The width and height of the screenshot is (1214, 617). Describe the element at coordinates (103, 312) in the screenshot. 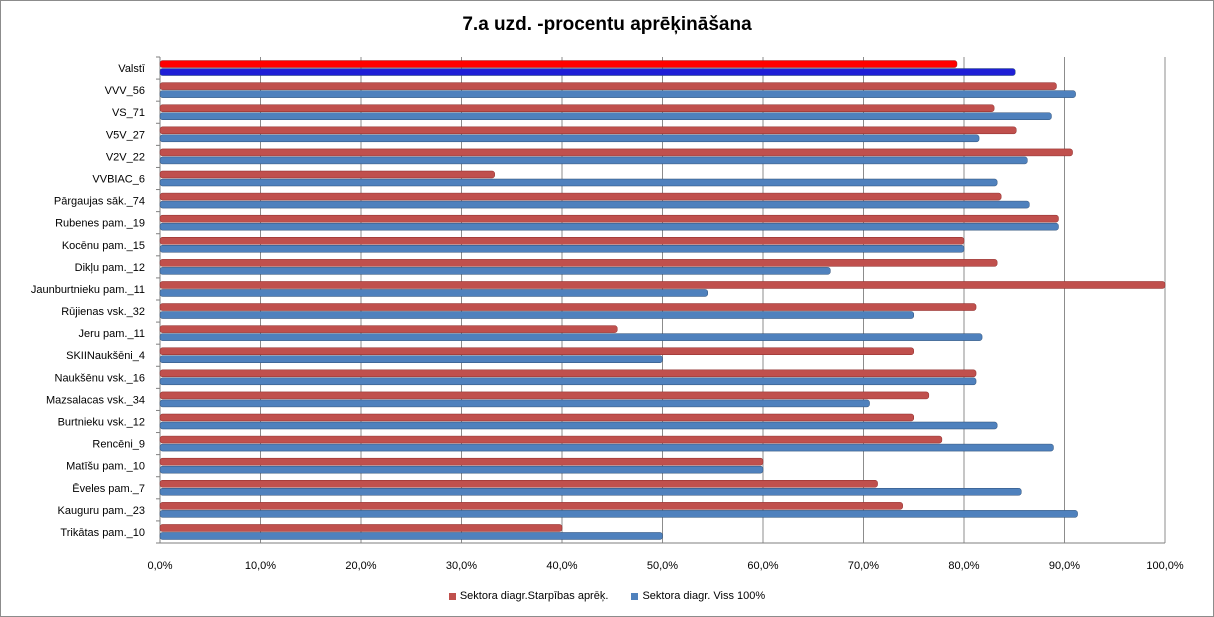

I see `y-category-label: Rūjienas vsk._32` at that location.